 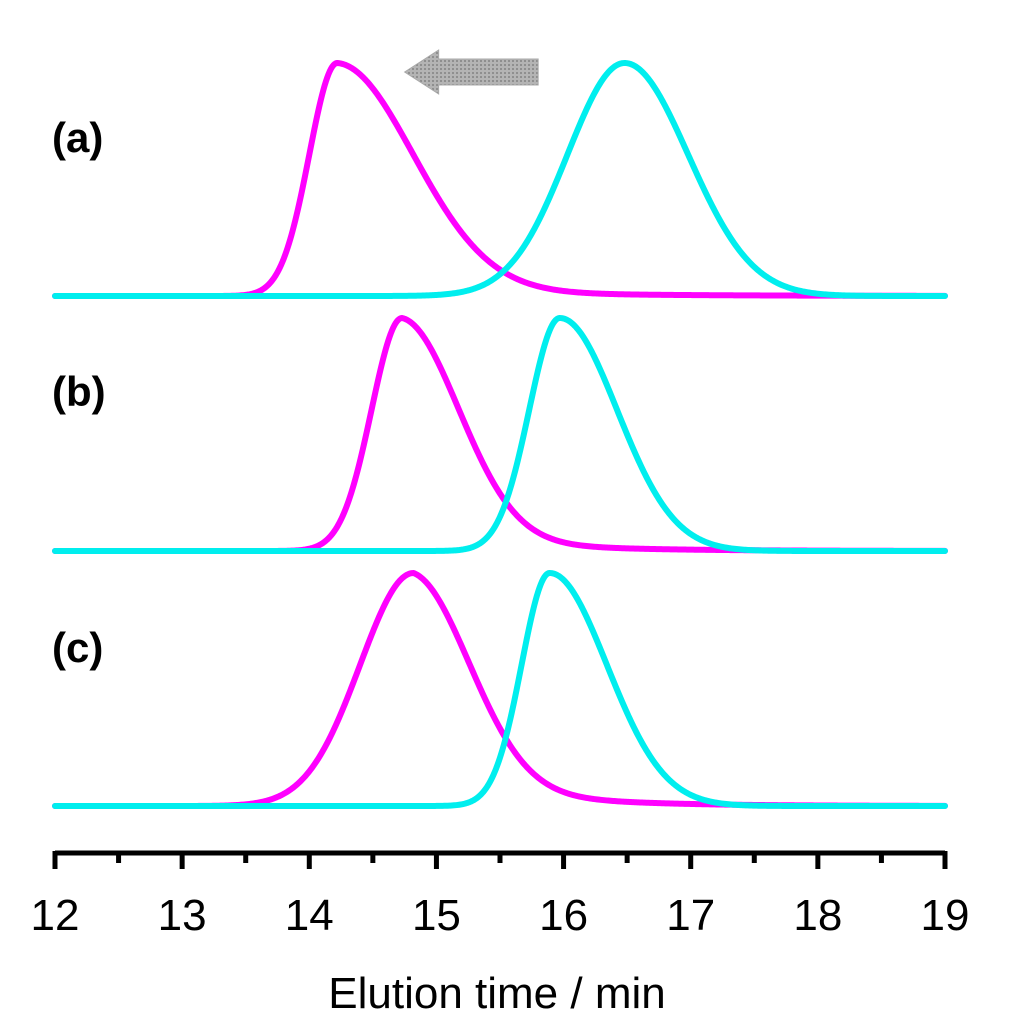 I want to click on x-tick-label: 17, so click(x=690, y=915).